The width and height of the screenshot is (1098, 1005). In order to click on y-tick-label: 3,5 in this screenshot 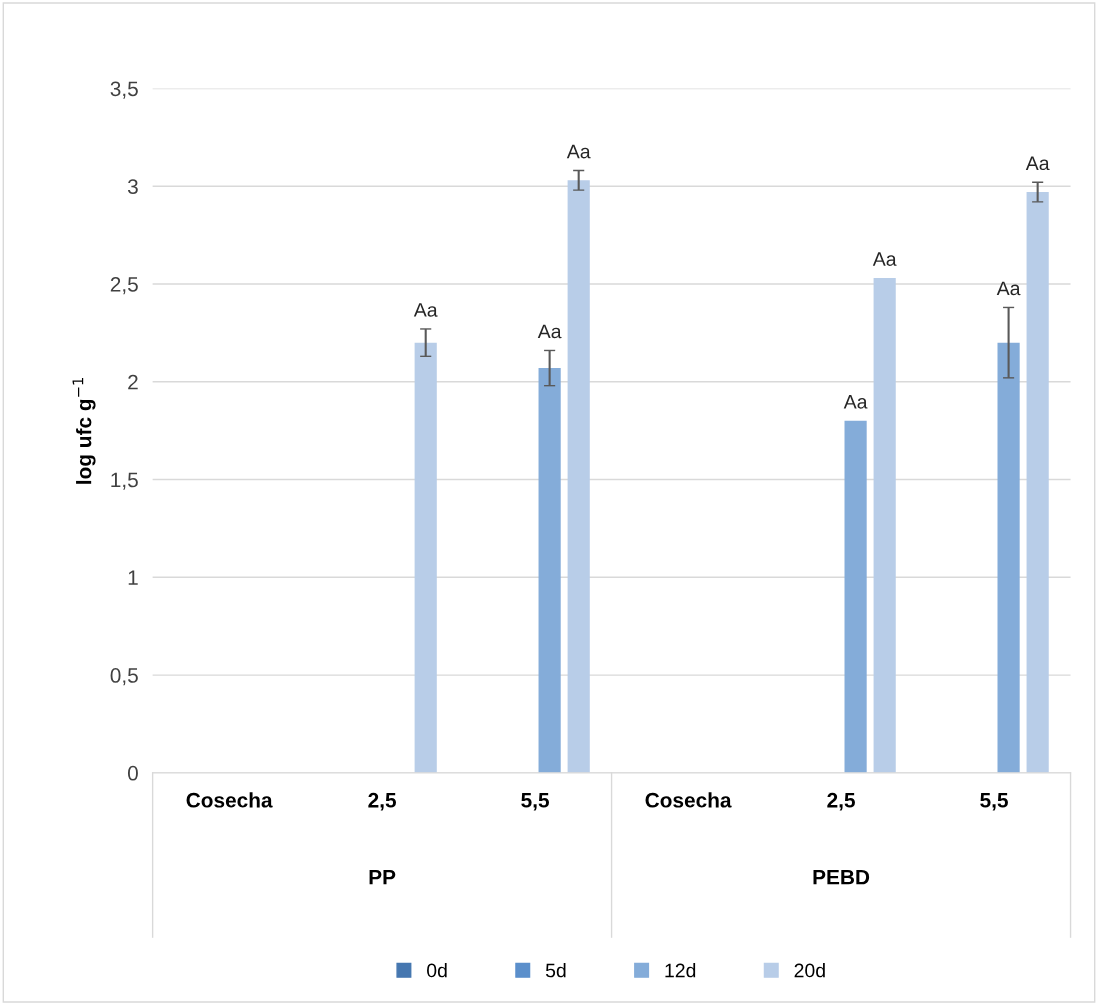, I will do `click(124, 90)`.